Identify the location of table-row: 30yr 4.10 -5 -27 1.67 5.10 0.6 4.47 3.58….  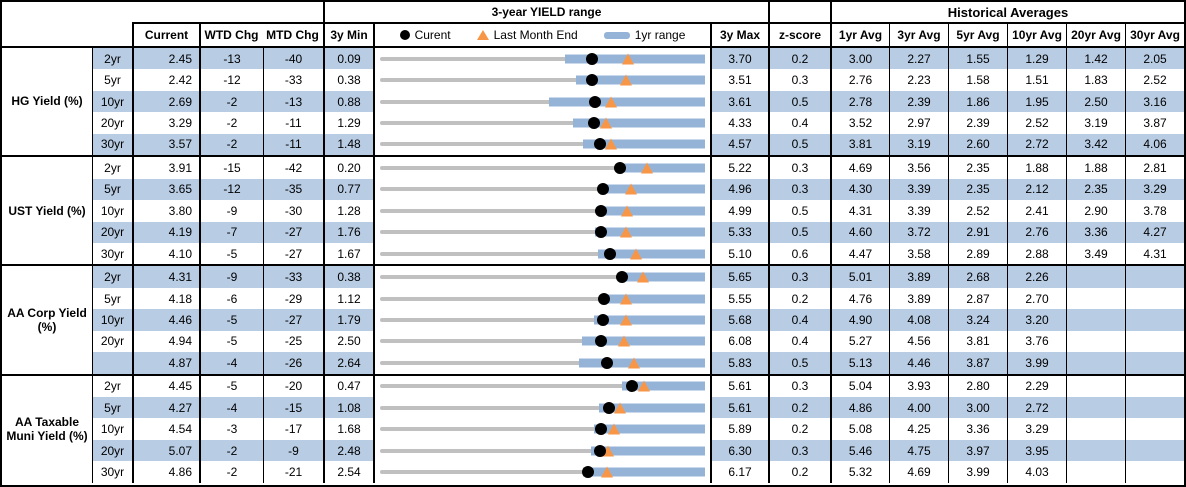
(638, 253).